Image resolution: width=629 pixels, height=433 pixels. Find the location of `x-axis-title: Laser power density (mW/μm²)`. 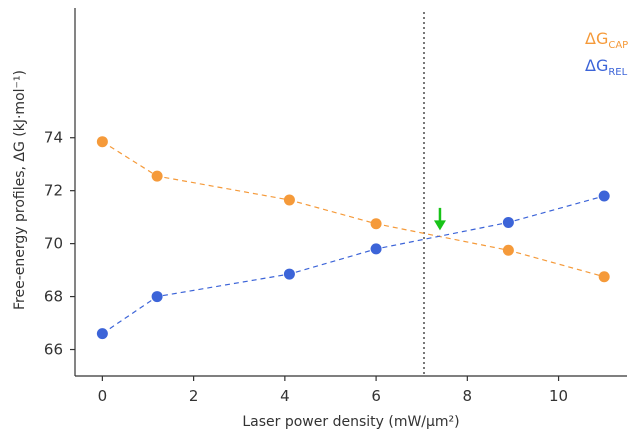

x-axis-title: Laser power density (mW/μm²) is located at coordinates (350, 422).